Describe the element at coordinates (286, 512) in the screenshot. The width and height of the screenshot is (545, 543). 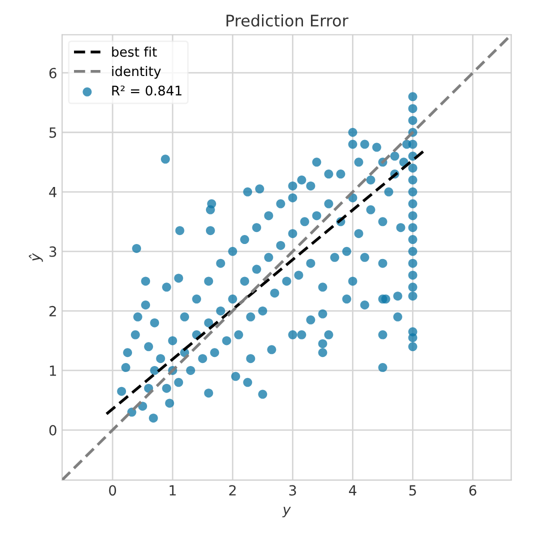
I see `x-axis-title: y` at that location.